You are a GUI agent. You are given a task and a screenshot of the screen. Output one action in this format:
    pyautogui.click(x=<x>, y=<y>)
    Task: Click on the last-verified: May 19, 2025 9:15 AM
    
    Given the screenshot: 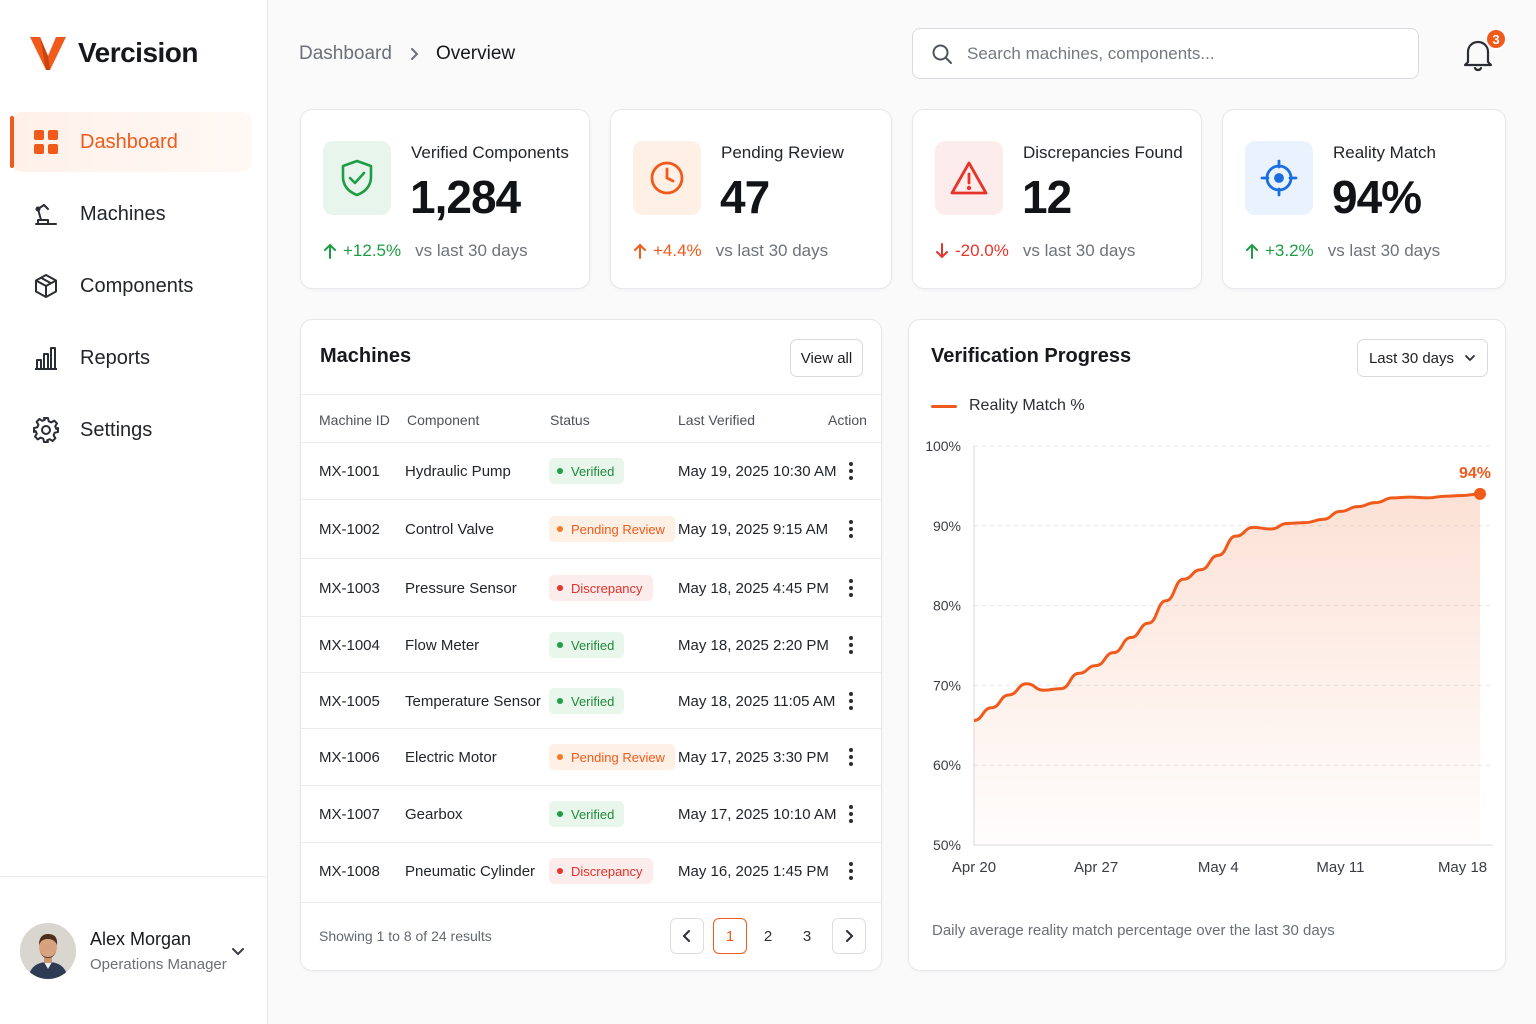 What is the action you would take?
    pyautogui.click(x=753, y=529)
    